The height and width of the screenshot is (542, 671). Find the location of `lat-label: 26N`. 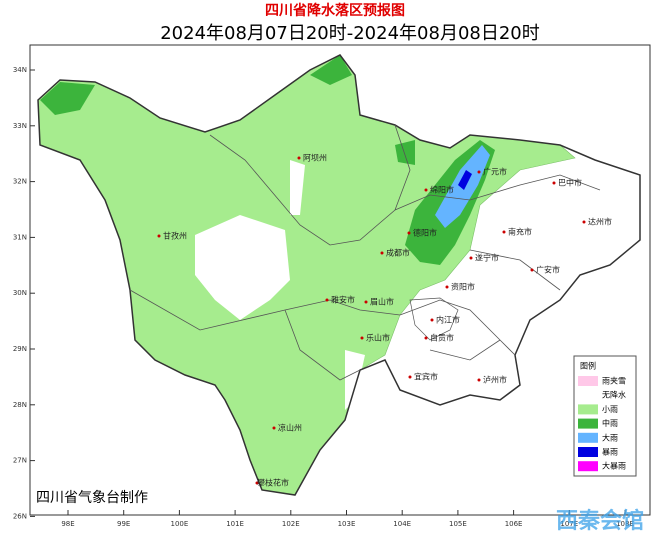

lat-label: 26N is located at coordinates (20, 516).